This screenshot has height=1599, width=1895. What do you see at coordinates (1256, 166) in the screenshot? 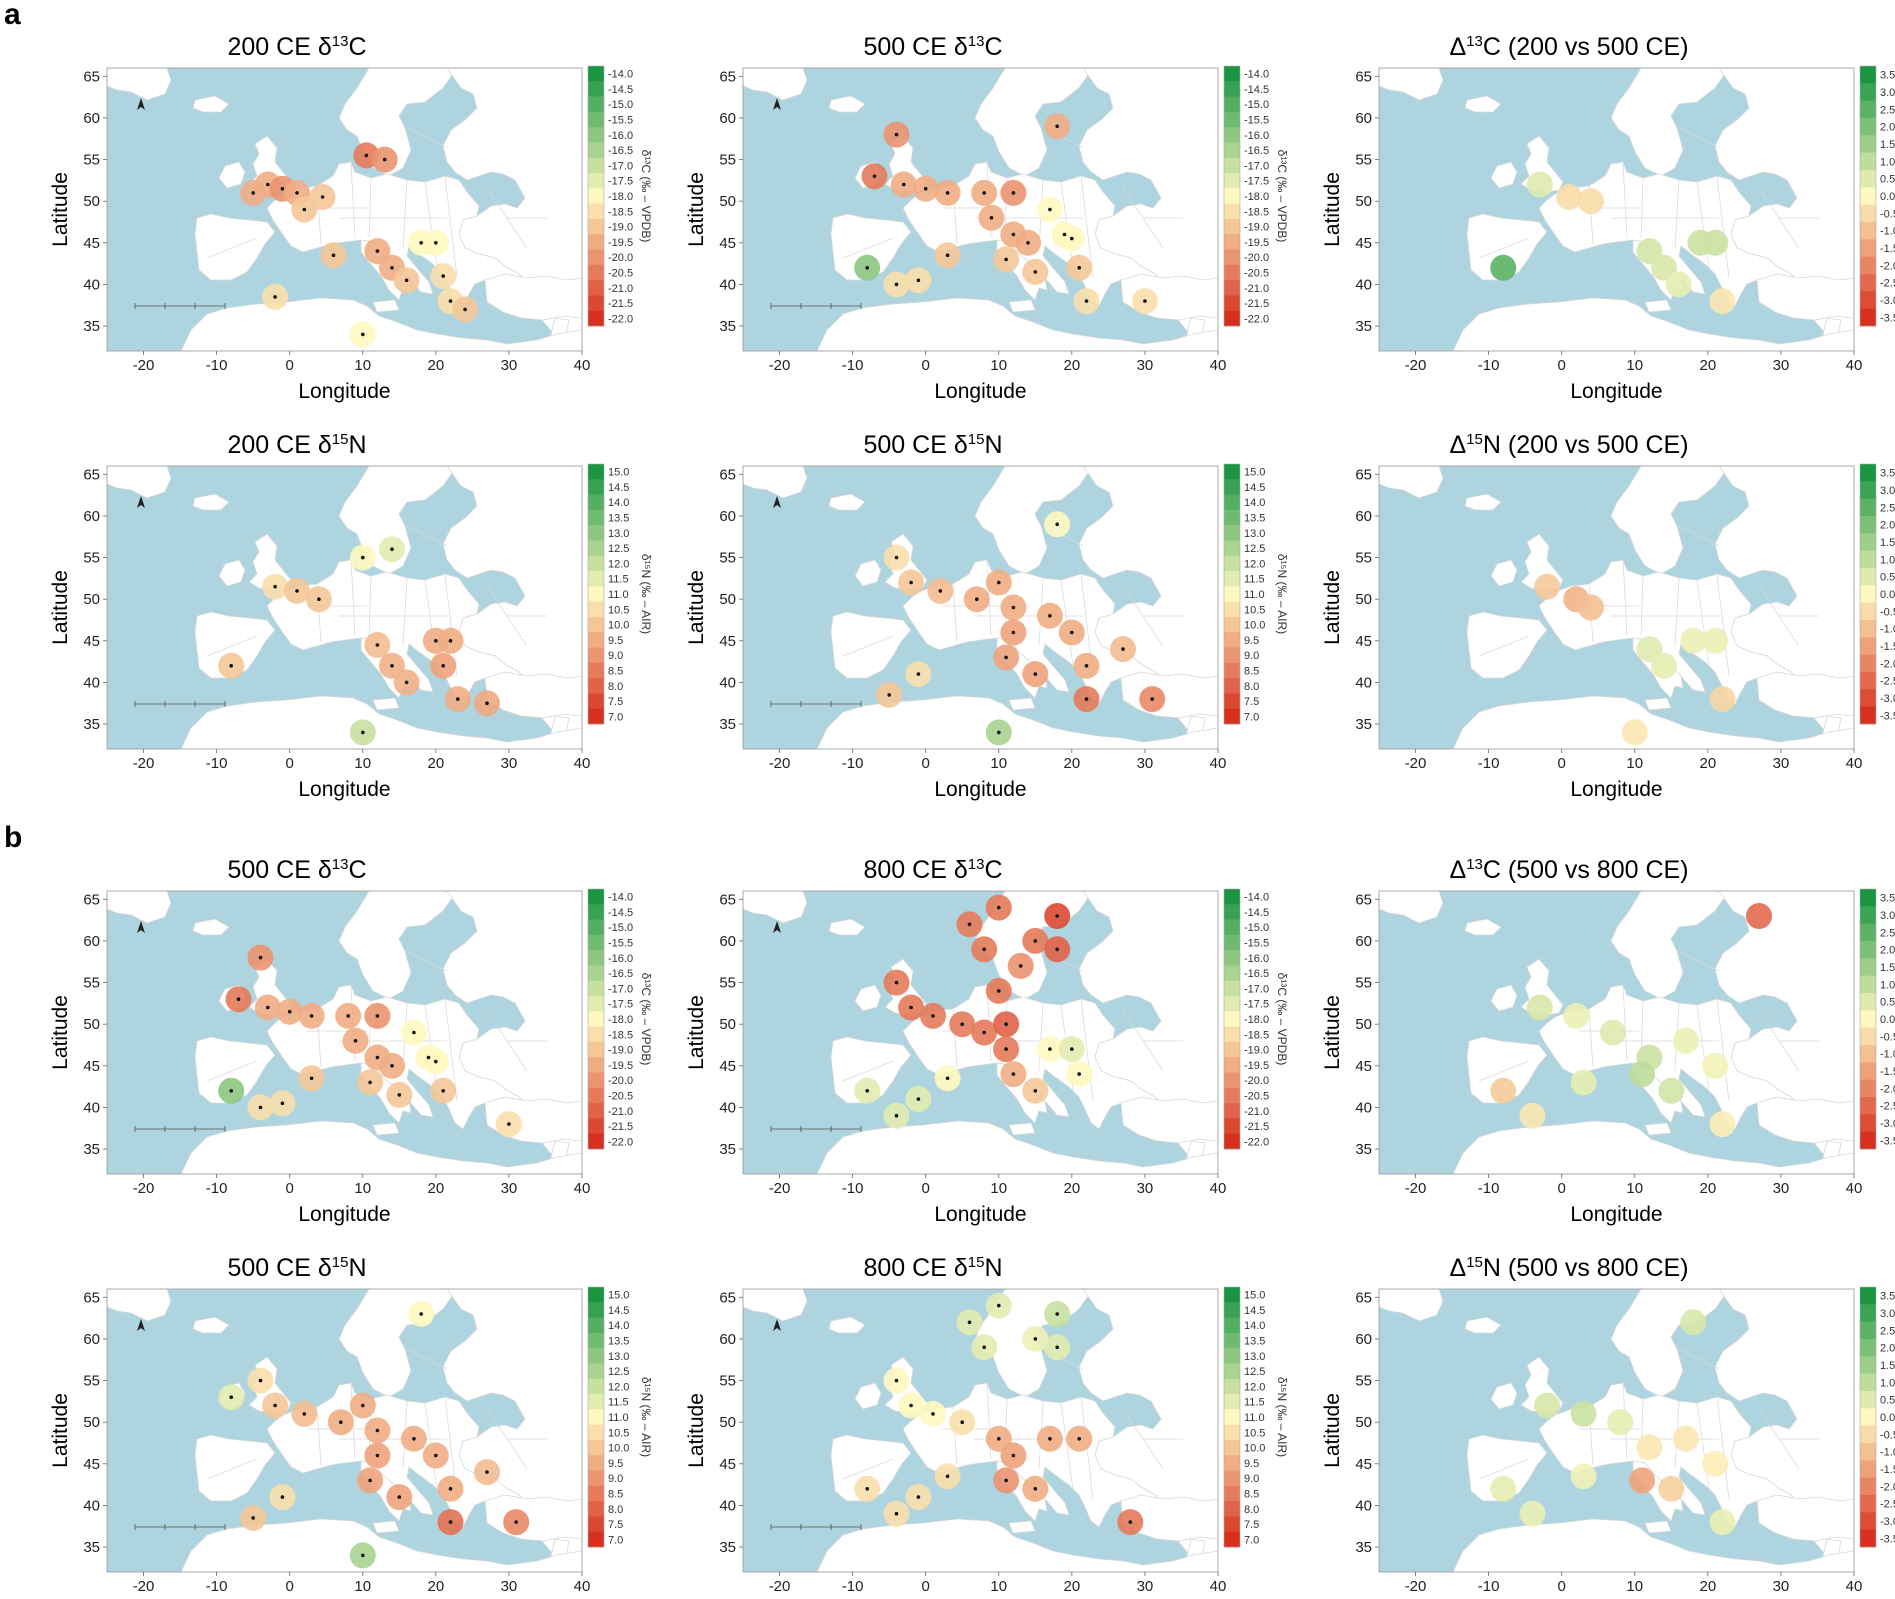
I see `legend-tick-label: -17.0` at bounding box center [1256, 166].